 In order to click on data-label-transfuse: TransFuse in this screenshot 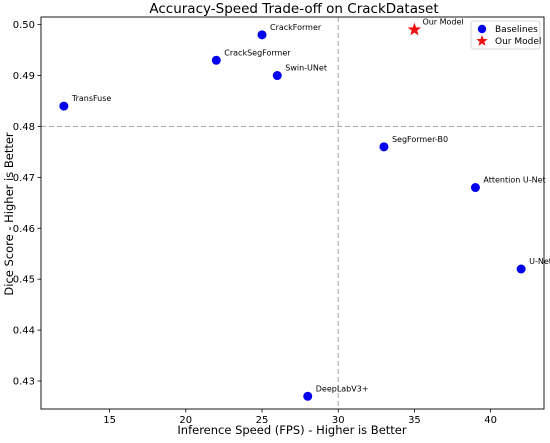, I will do `click(91, 98)`.